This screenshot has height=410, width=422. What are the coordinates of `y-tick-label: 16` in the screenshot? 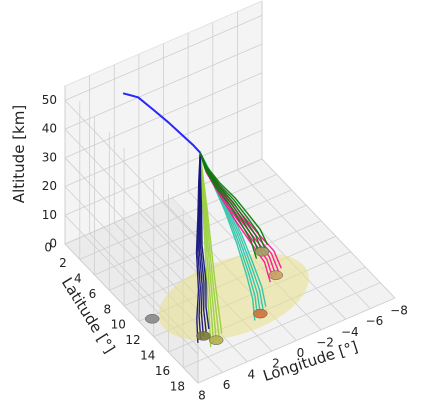 It's located at (162, 371).